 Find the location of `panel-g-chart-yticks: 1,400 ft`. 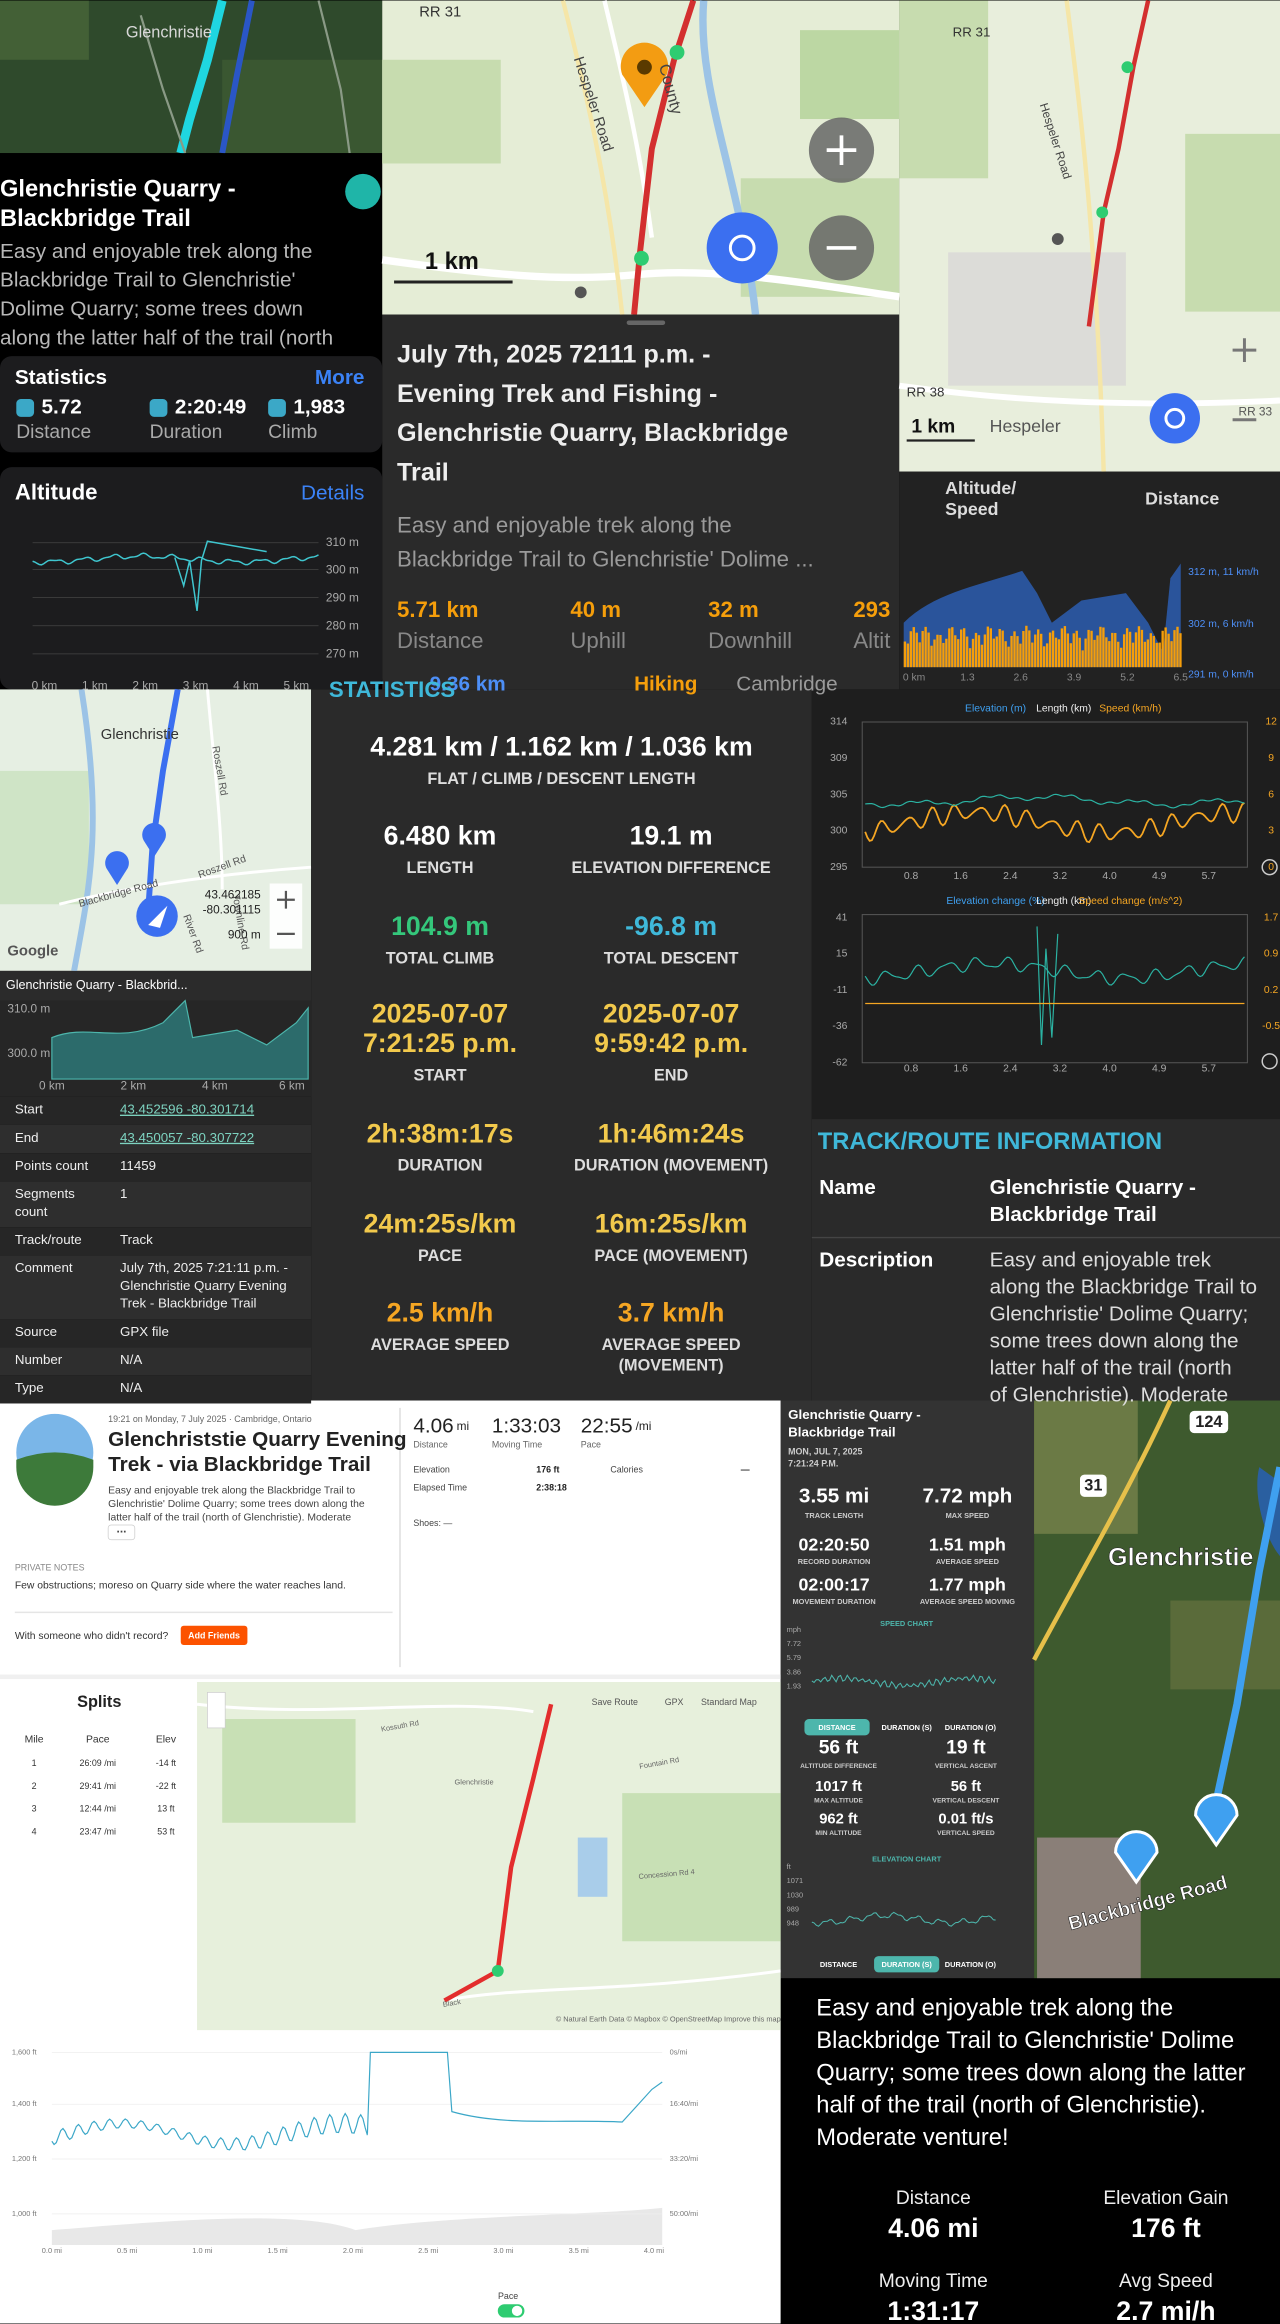

panel-g-chart-yticks: 1,400 ft is located at coordinates (24, 2103).